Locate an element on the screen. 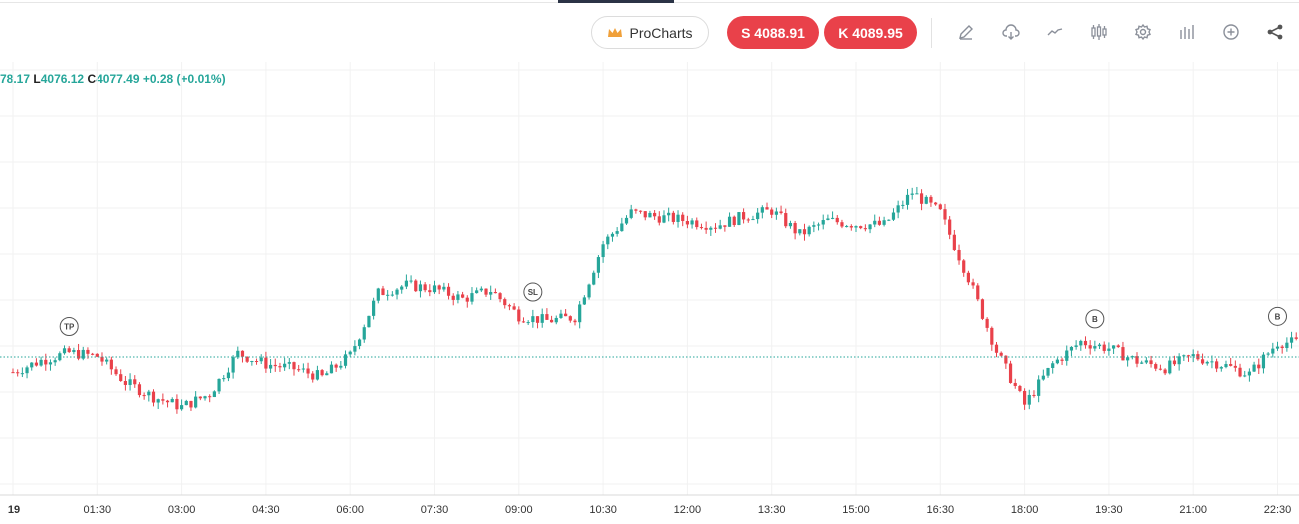 The height and width of the screenshot is (524, 1299). procharts-button: ProCharts is located at coordinates (650, 32).